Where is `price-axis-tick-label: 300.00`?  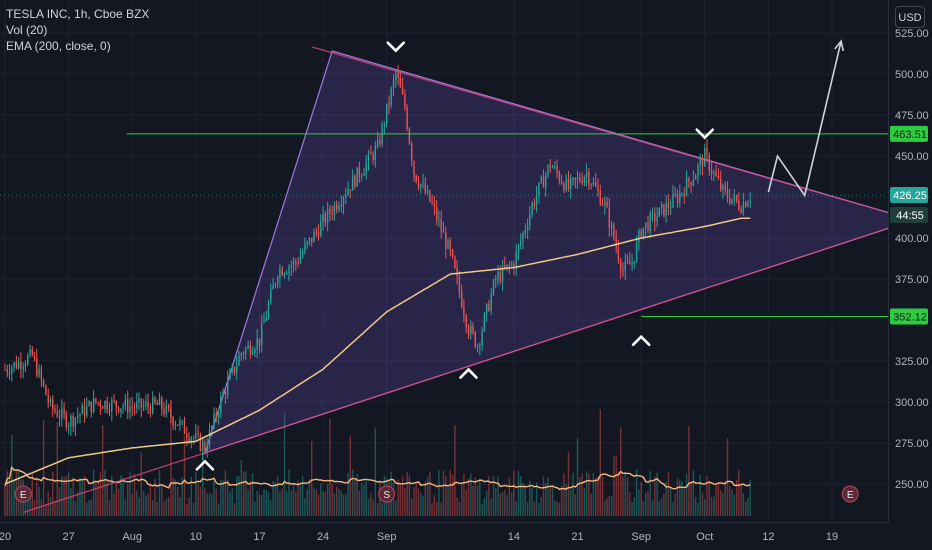
price-axis-tick-label: 300.00 is located at coordinates (912, 403).